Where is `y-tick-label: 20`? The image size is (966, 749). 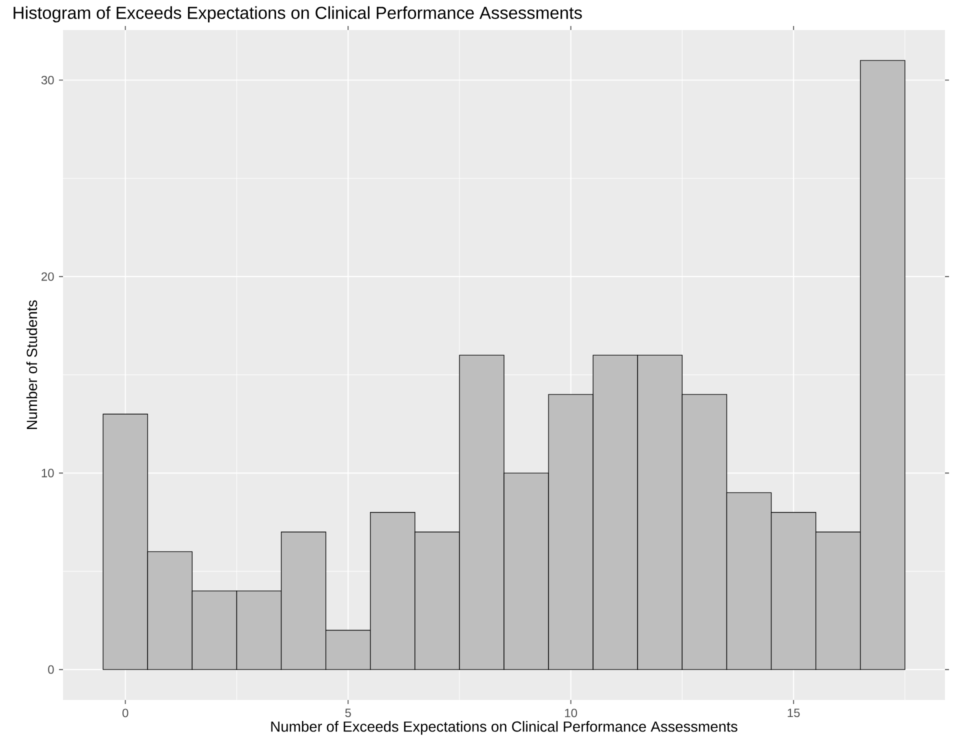
y-tick-label: 20 is located at coordinates (48, 276).